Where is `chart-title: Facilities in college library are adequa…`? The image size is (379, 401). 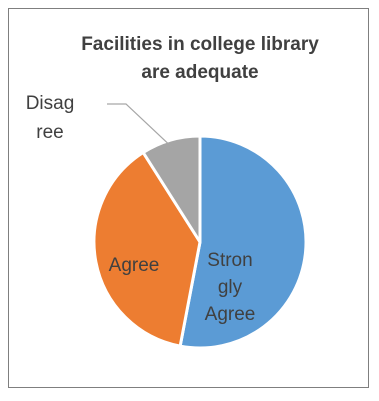
chart-title: Facilities in college library are adequa… is located at coordinates (200, 58).